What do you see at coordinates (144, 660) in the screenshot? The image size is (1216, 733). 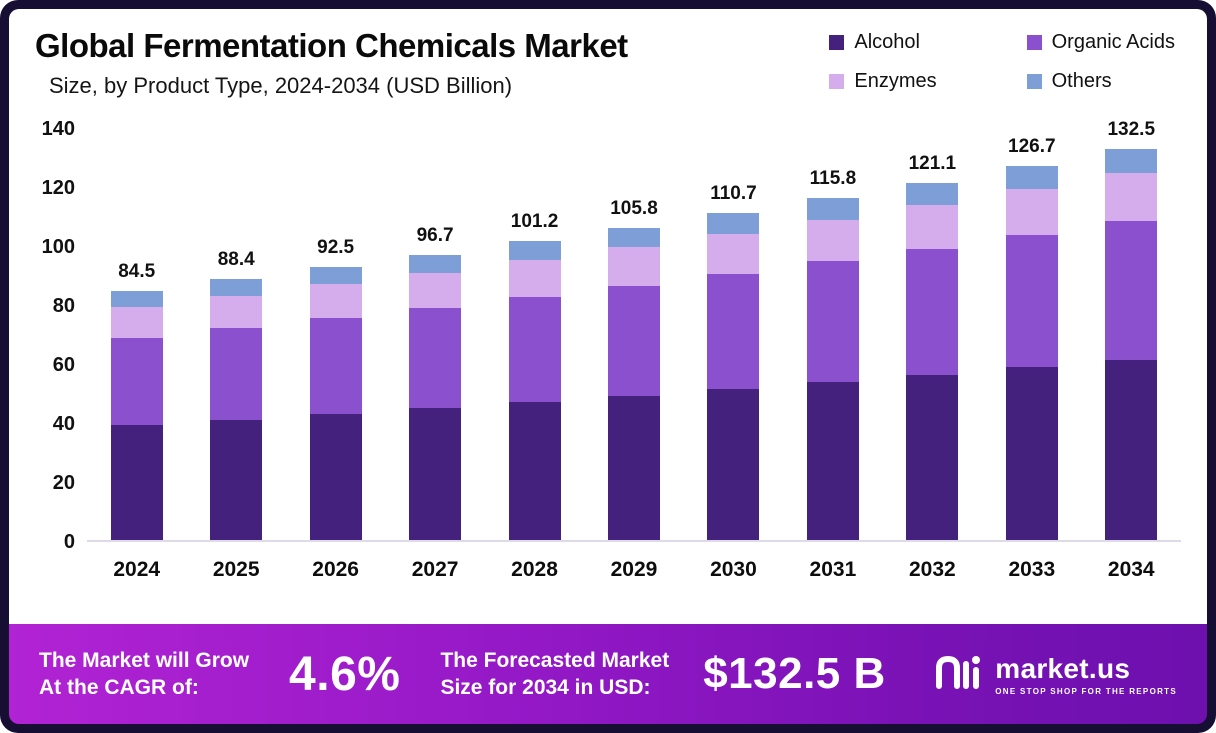 I see `cagr-label-line1: The Market will Grow` at bounding box center [144, 660].